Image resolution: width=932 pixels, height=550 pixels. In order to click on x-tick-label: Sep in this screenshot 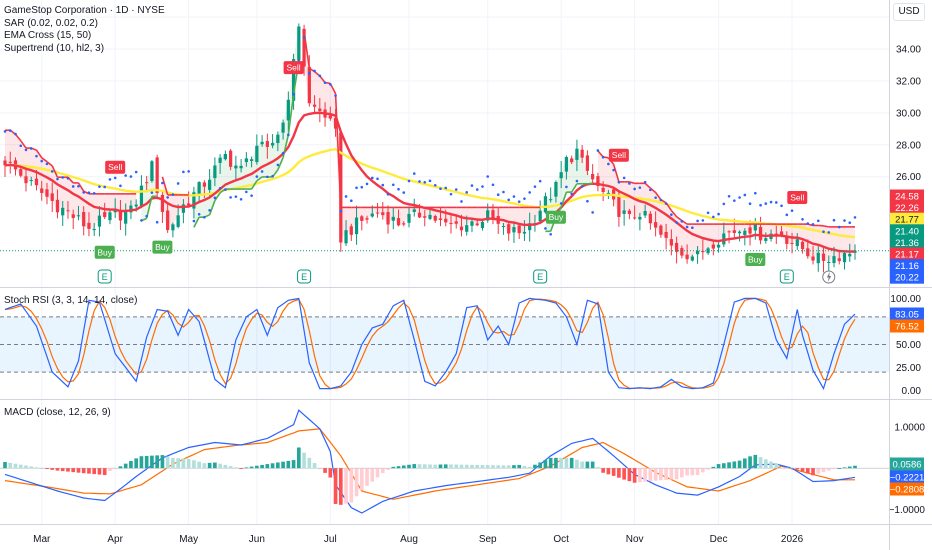, I will do `click(488, 539)`.